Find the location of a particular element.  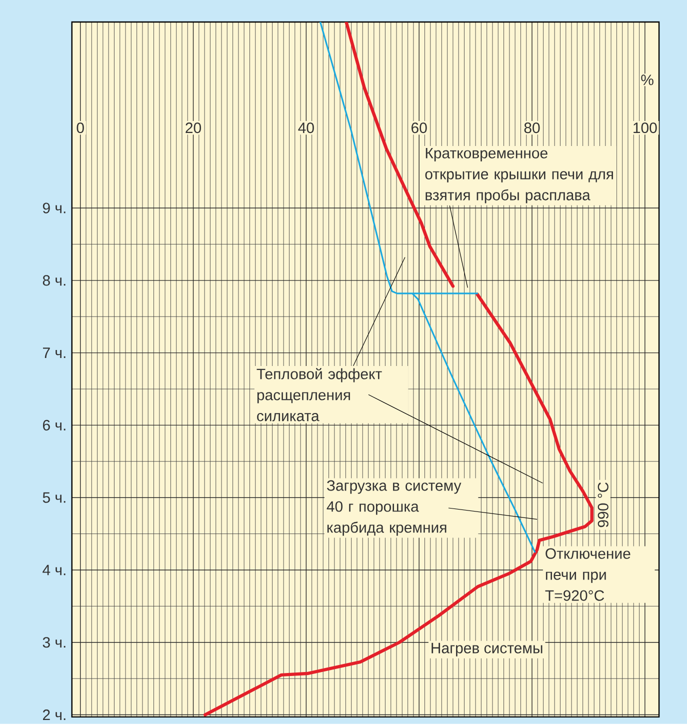

y-tick-label: 9 ч. is located at coordinates (54, 208).